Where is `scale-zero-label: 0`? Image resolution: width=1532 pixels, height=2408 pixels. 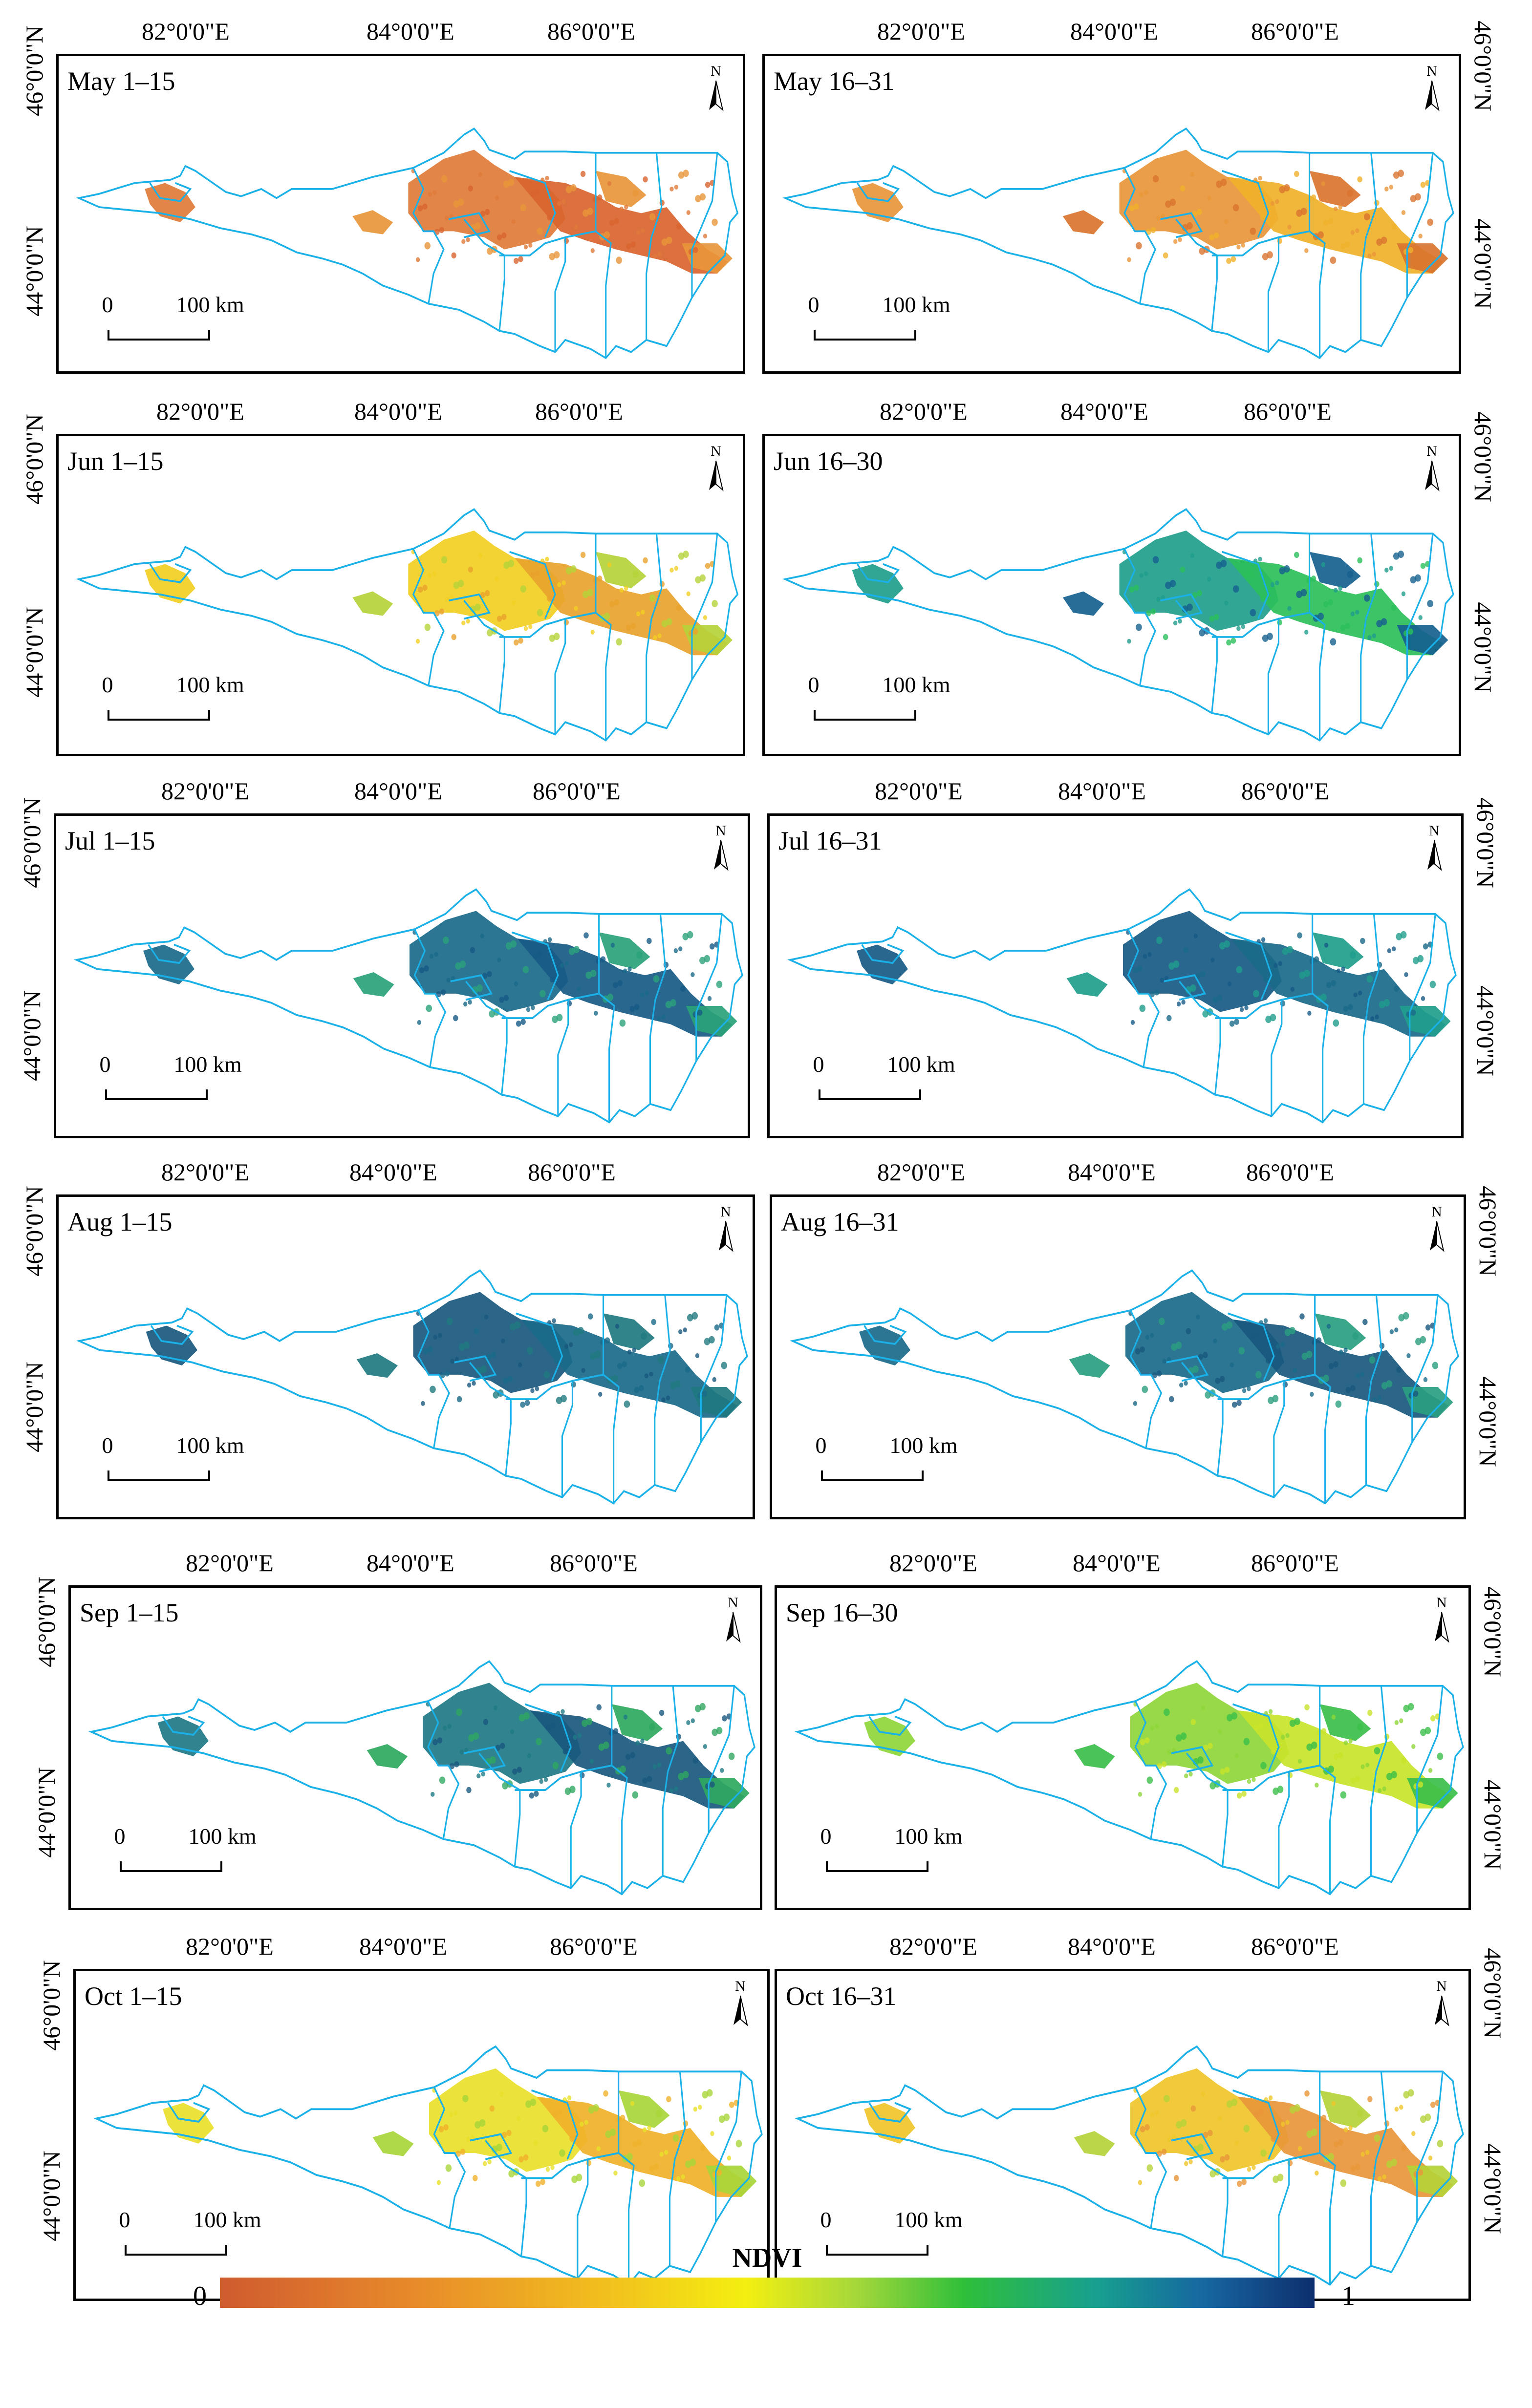
scale-zero-label: 0 is located at coordinates (124, 2219).